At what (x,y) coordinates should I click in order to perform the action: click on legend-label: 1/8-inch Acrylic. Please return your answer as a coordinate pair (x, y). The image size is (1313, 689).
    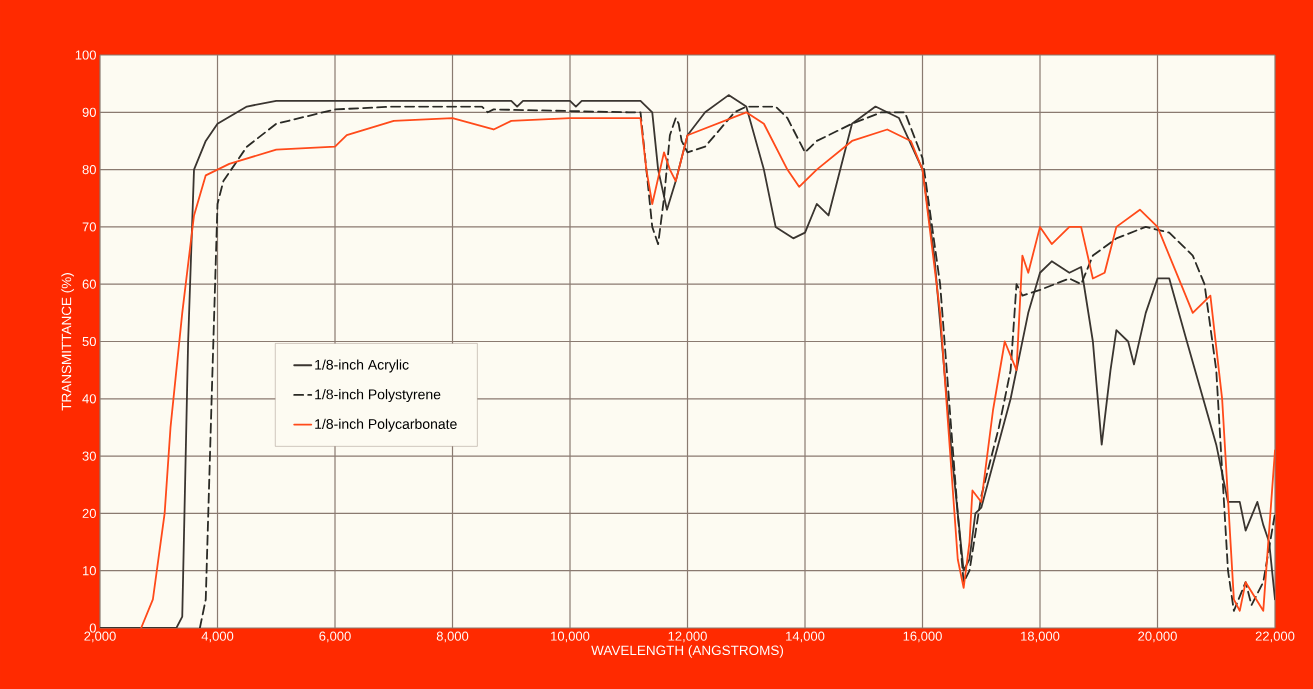
    Looking at the image, I should click on (362, 366).